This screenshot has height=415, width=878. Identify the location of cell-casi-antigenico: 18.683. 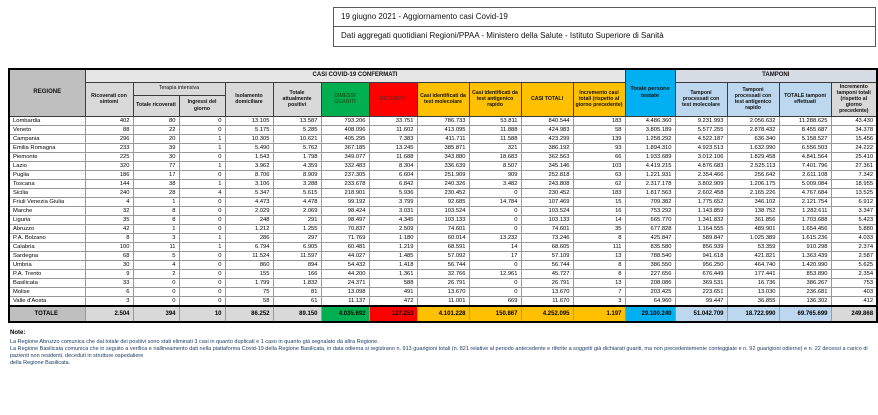
(495, 156).